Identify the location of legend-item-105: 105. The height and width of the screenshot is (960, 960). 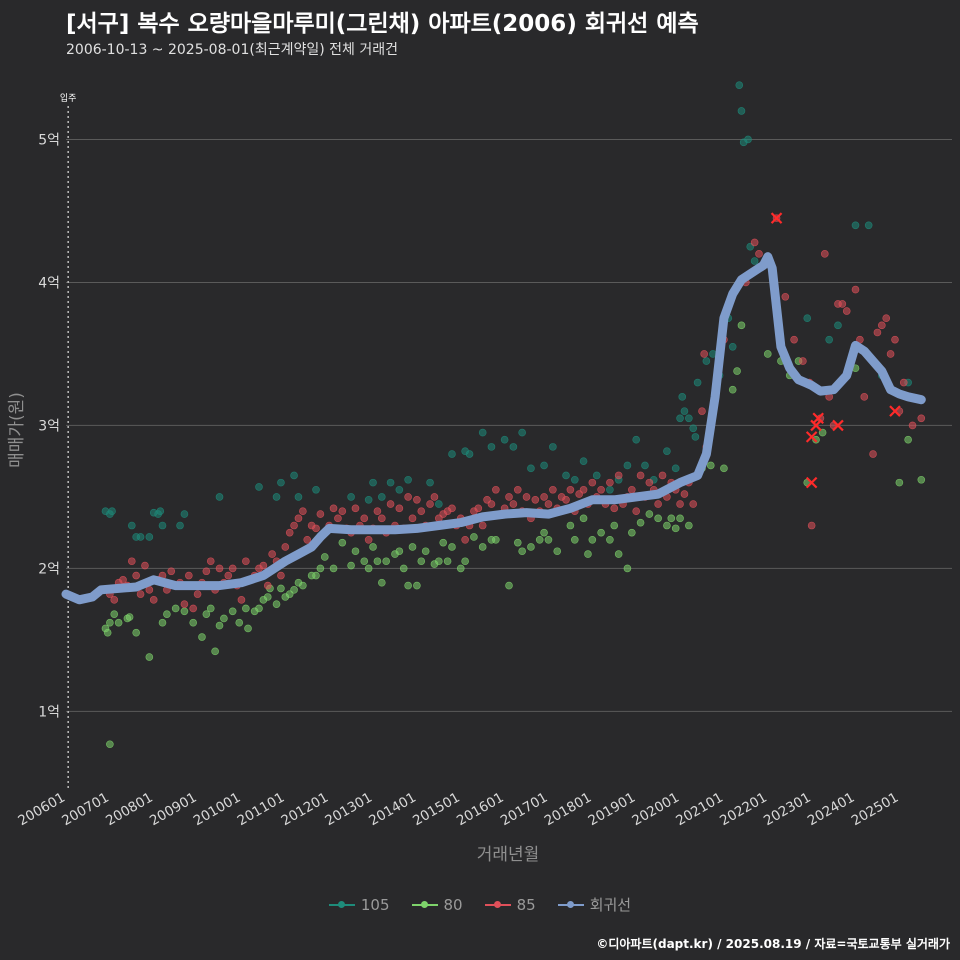
(359, 904).